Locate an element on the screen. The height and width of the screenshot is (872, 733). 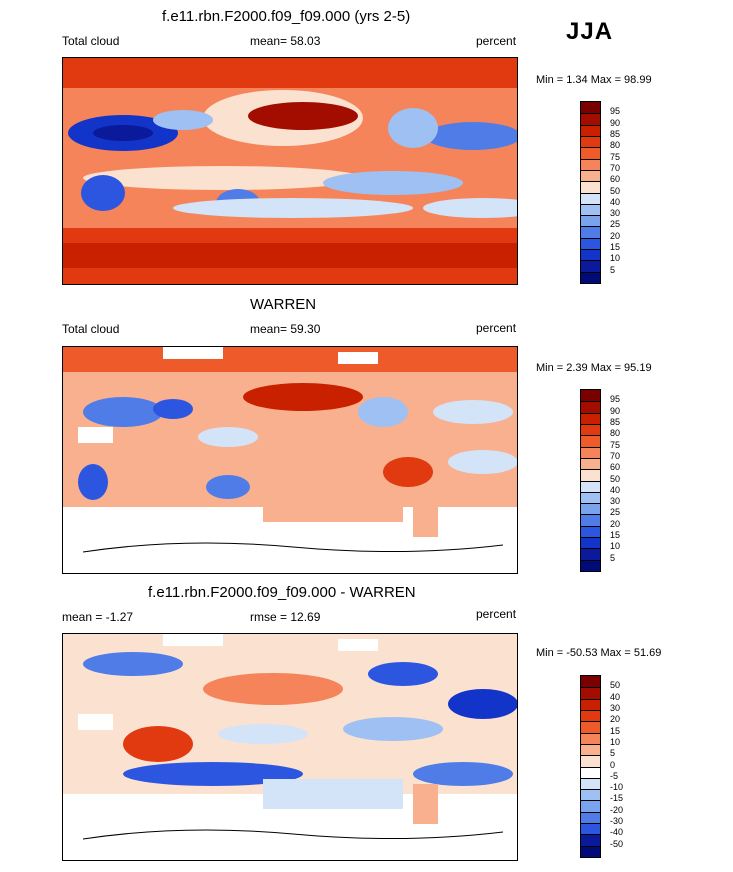
colorbar-tick-label: -50 is located at coordinates (617, 843).